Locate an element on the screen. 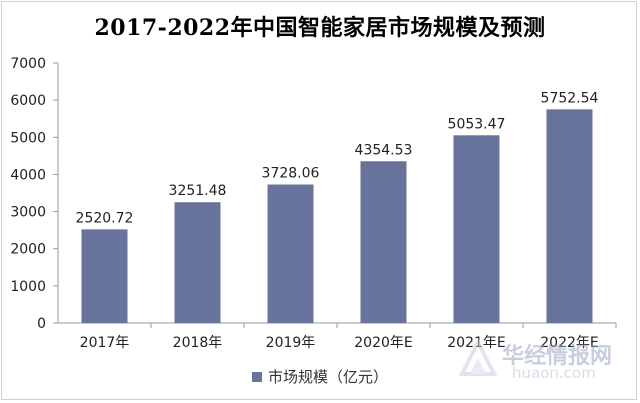 This screenshot has width=640, height=403. bar-data-label: 5752.54 is located at coordinates (570, 98).